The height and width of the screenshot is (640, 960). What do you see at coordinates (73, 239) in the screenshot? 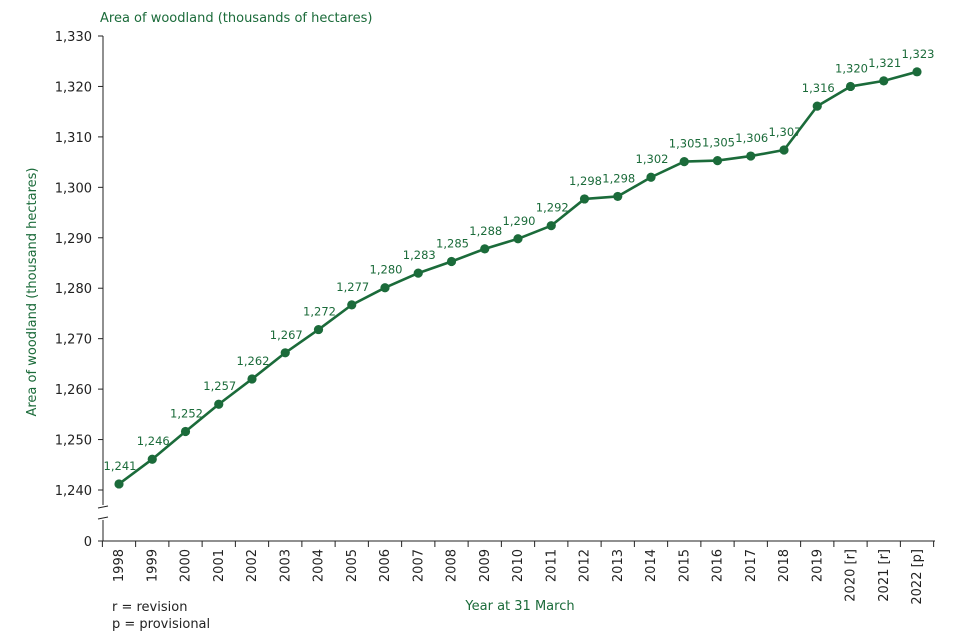
I see `y-tick-label: 1,290` at bounding box center [73, 239].